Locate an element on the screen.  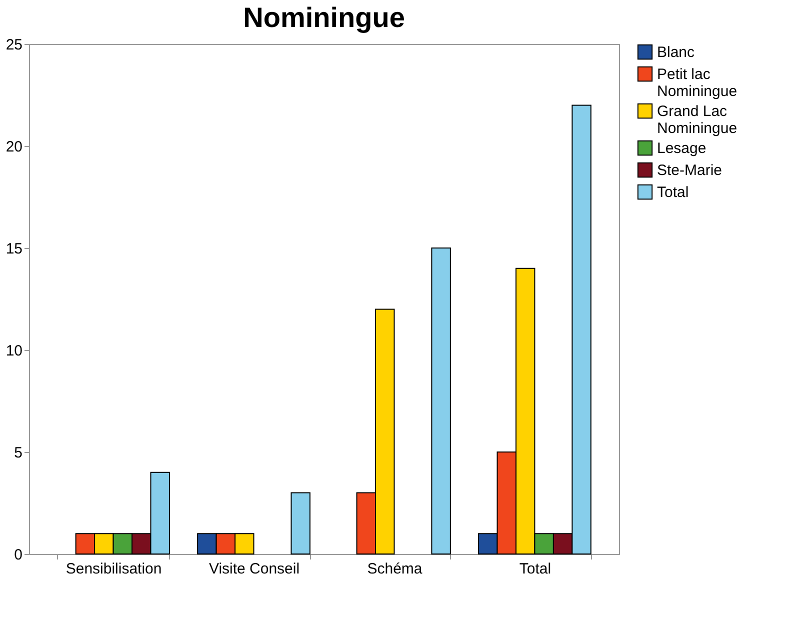
x-tick-label: Sensibilisation is located at coordinates (114, 569).